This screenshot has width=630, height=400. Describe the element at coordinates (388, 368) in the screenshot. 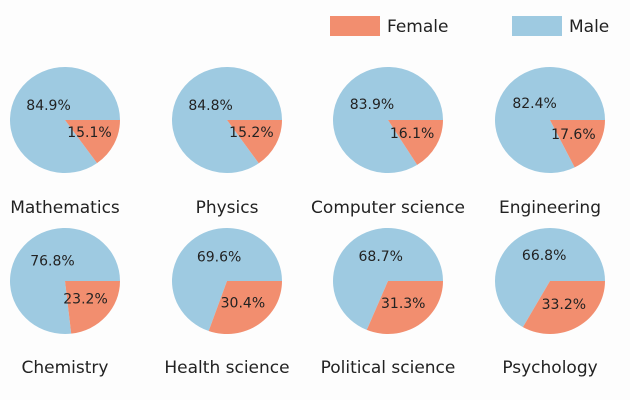

I see `pie-title: Political science` at that location.